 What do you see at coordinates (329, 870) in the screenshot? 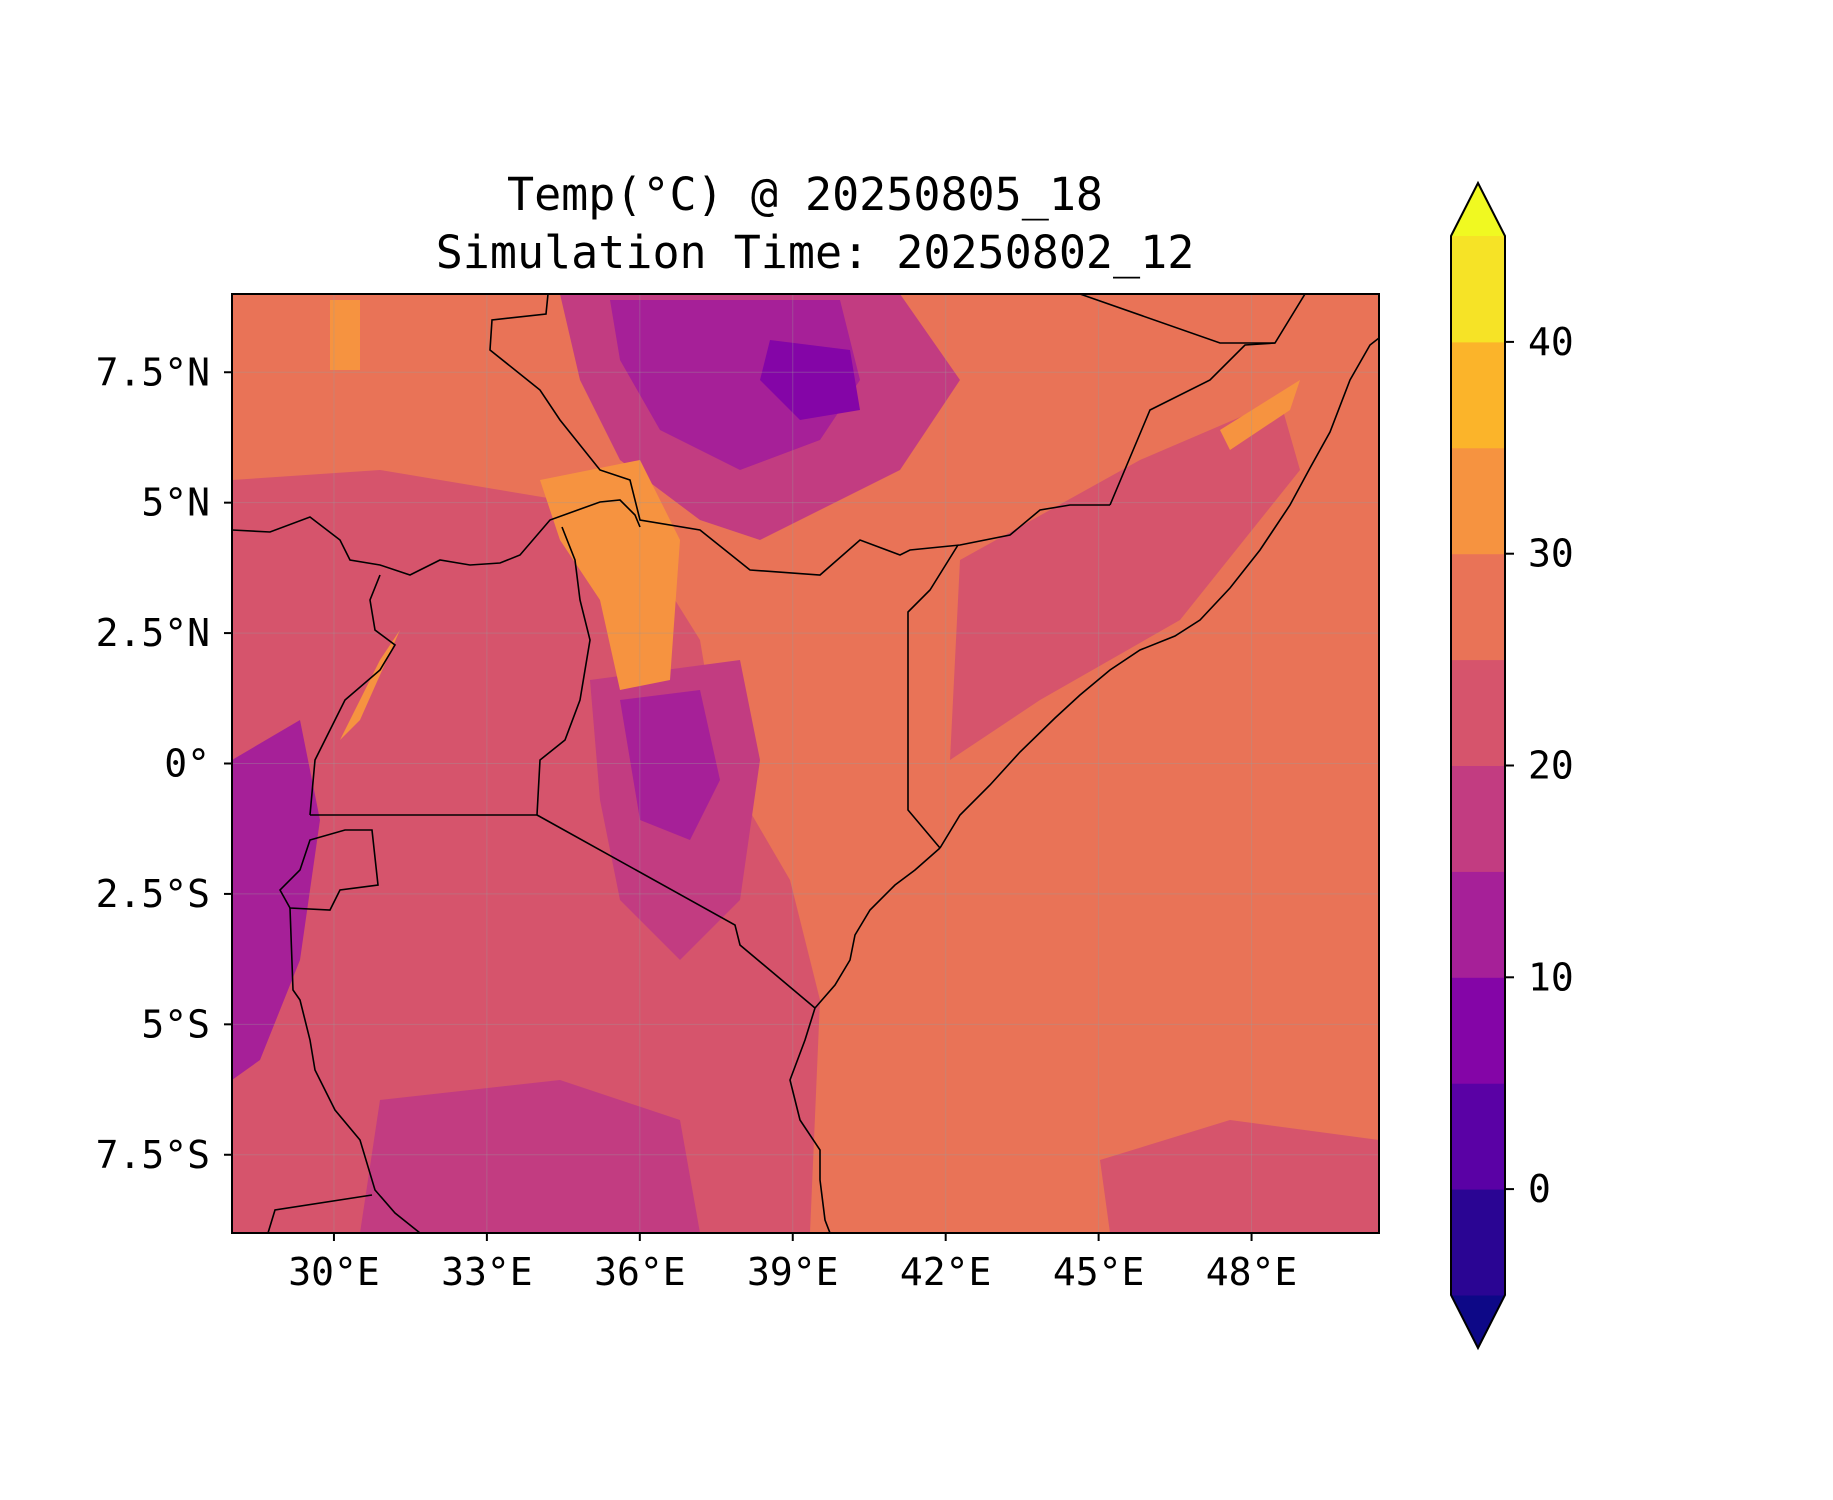
I see `border-rwanda-burundi` at bounding box center [329, 870].